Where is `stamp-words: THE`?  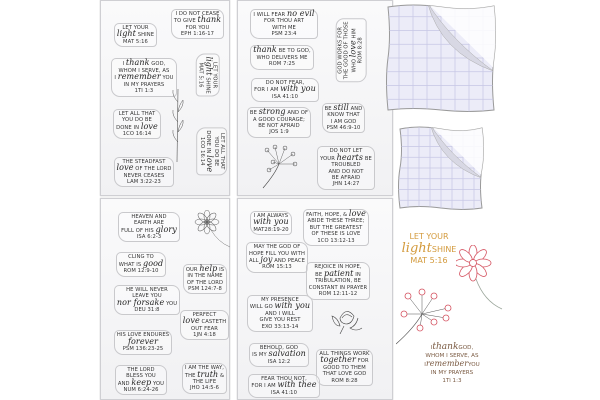 stamp-words: THE is located at coordinates (190, 375).